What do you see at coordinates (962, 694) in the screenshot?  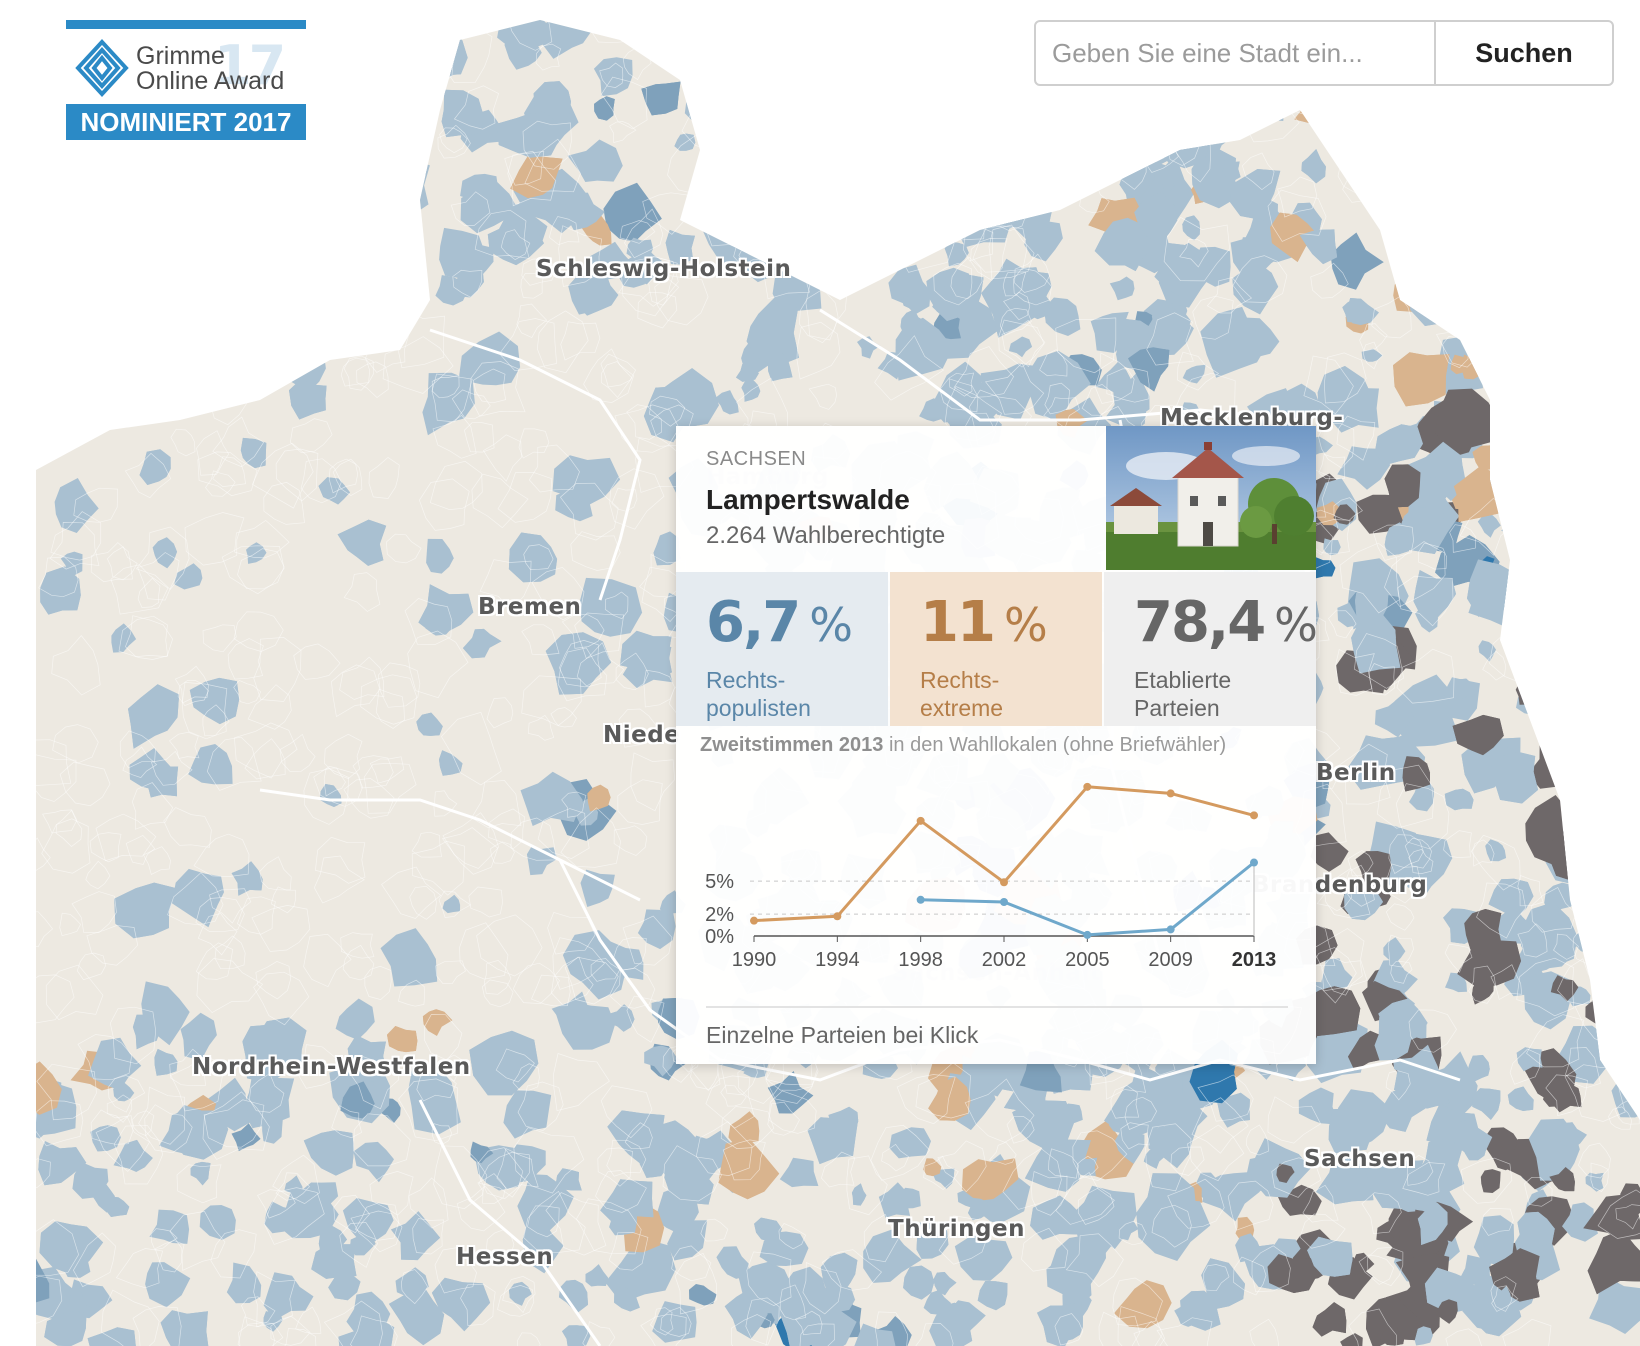 I see `stat-rechtsextreme-label: Rechts-extreme` at bounding box center [962, 694].